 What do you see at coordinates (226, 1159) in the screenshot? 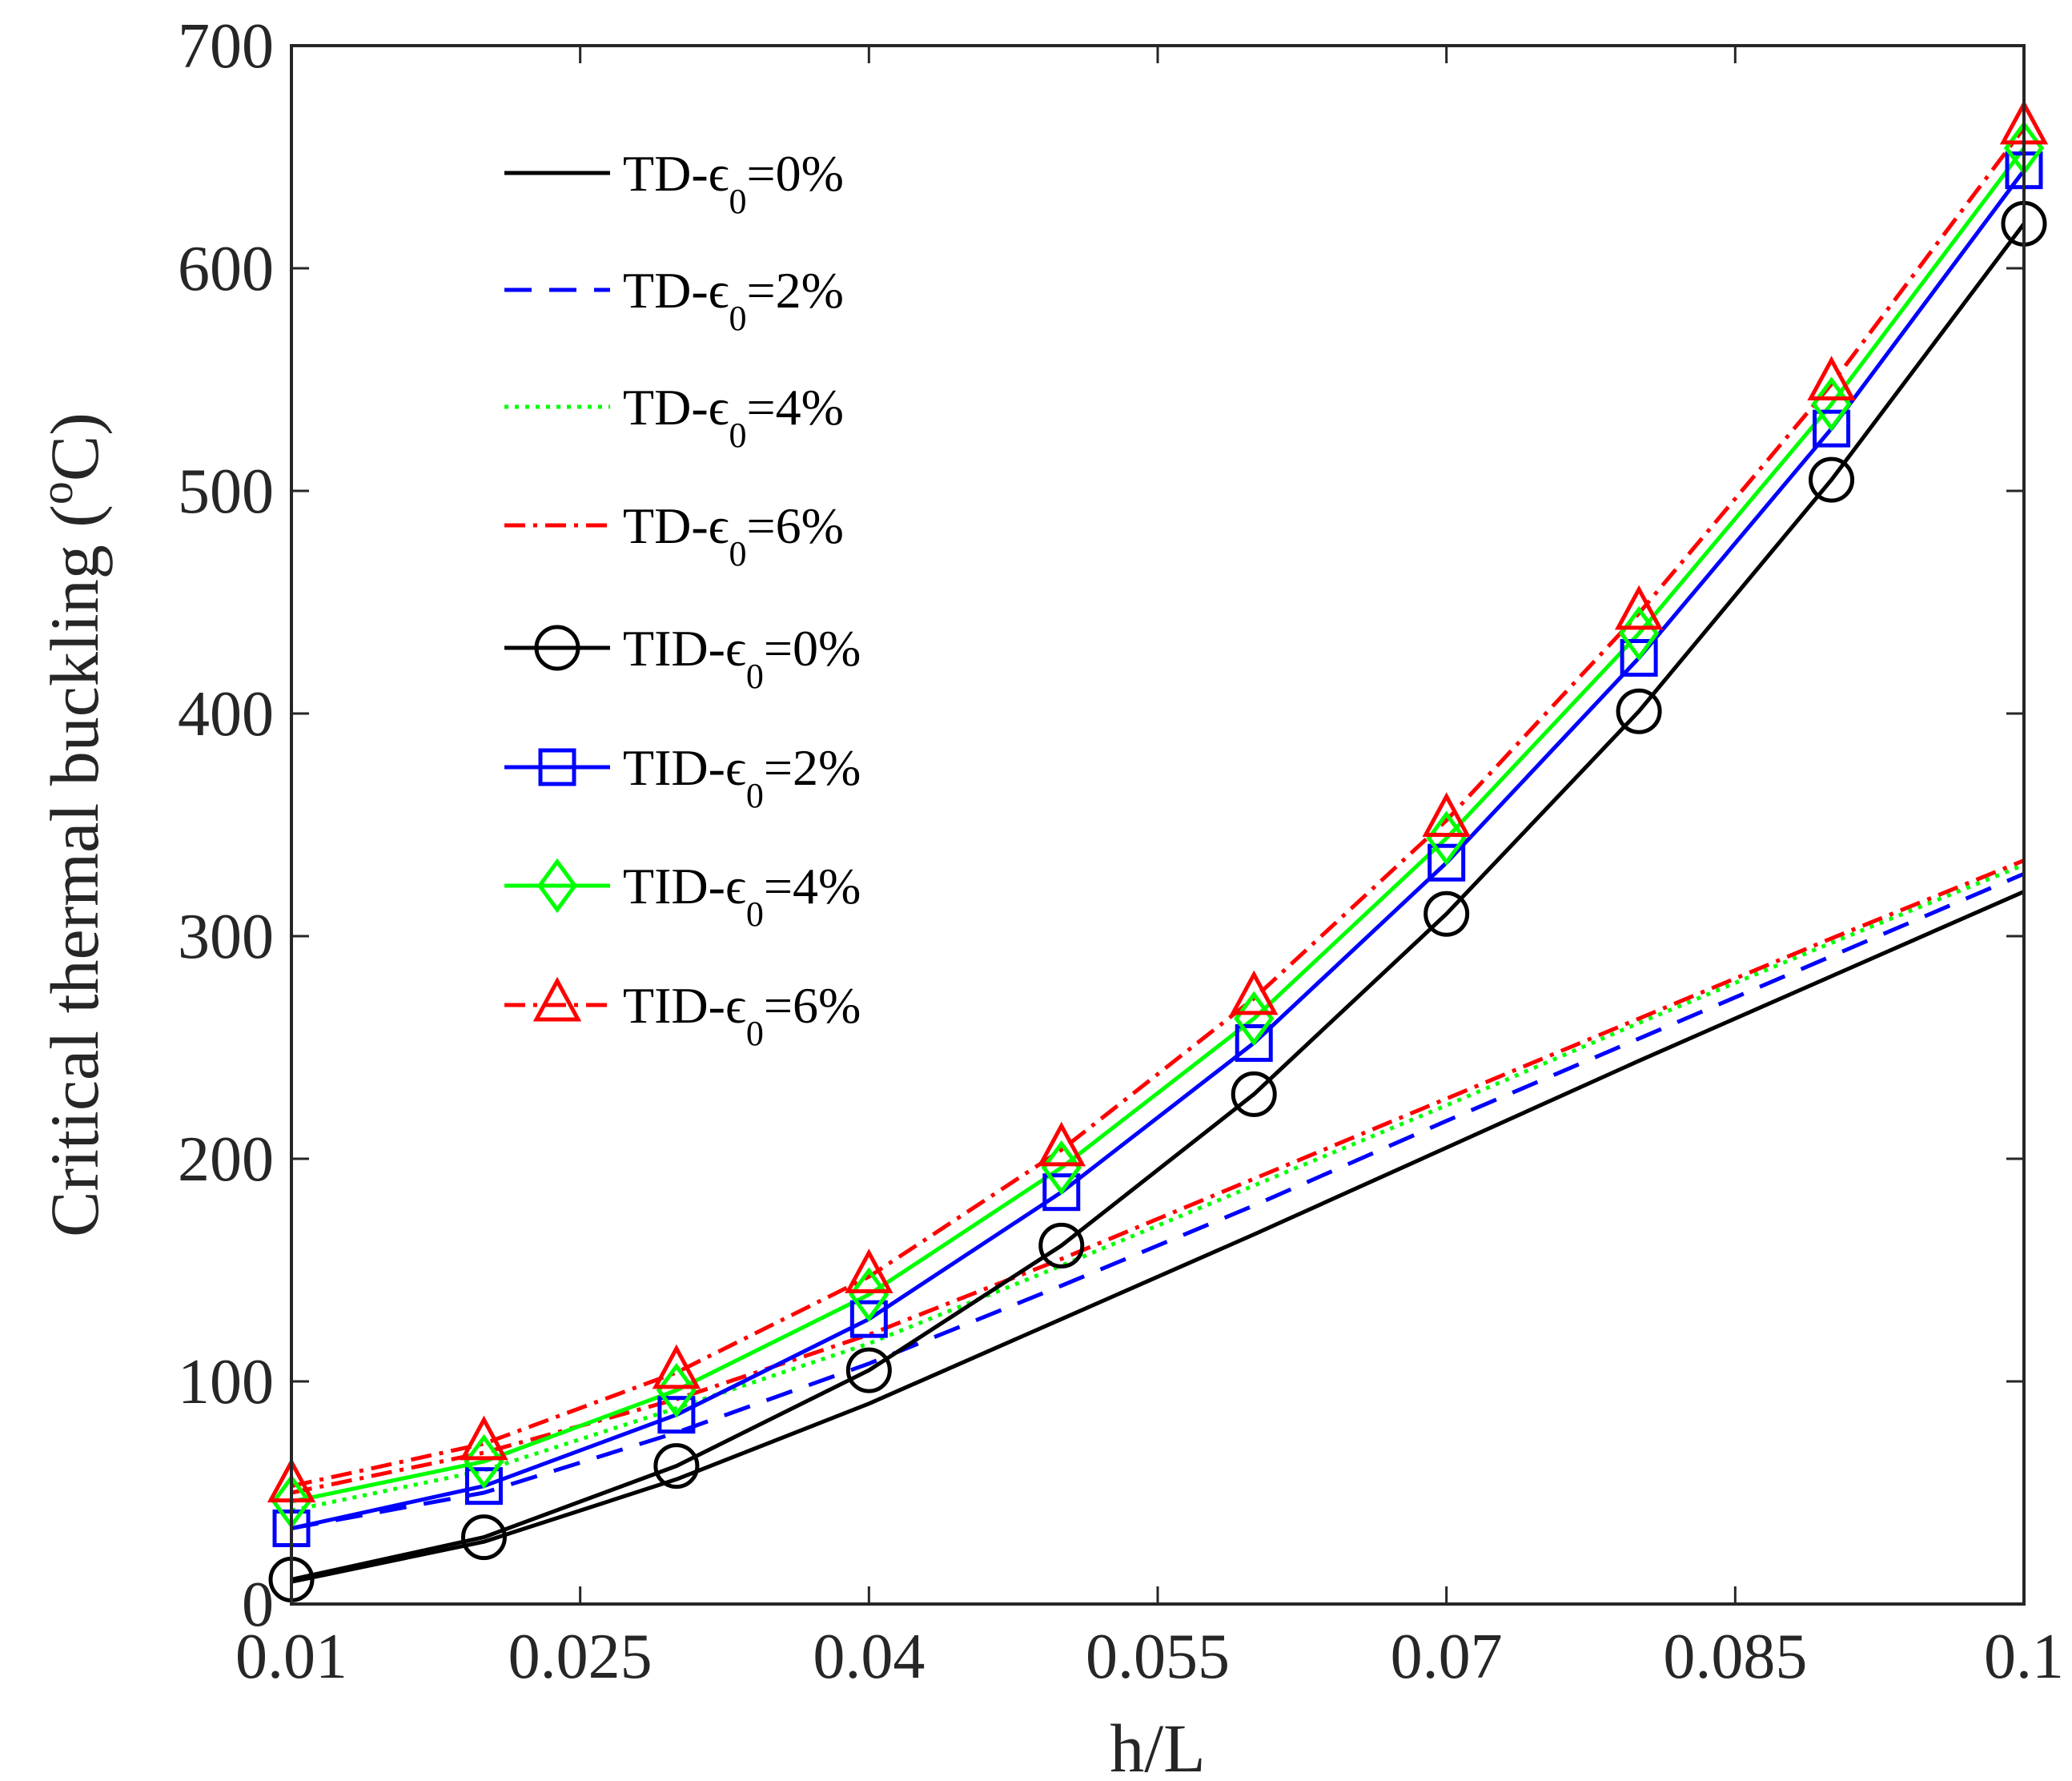
I see `y-tick-label: 200` at bounding box center [226, 1159].